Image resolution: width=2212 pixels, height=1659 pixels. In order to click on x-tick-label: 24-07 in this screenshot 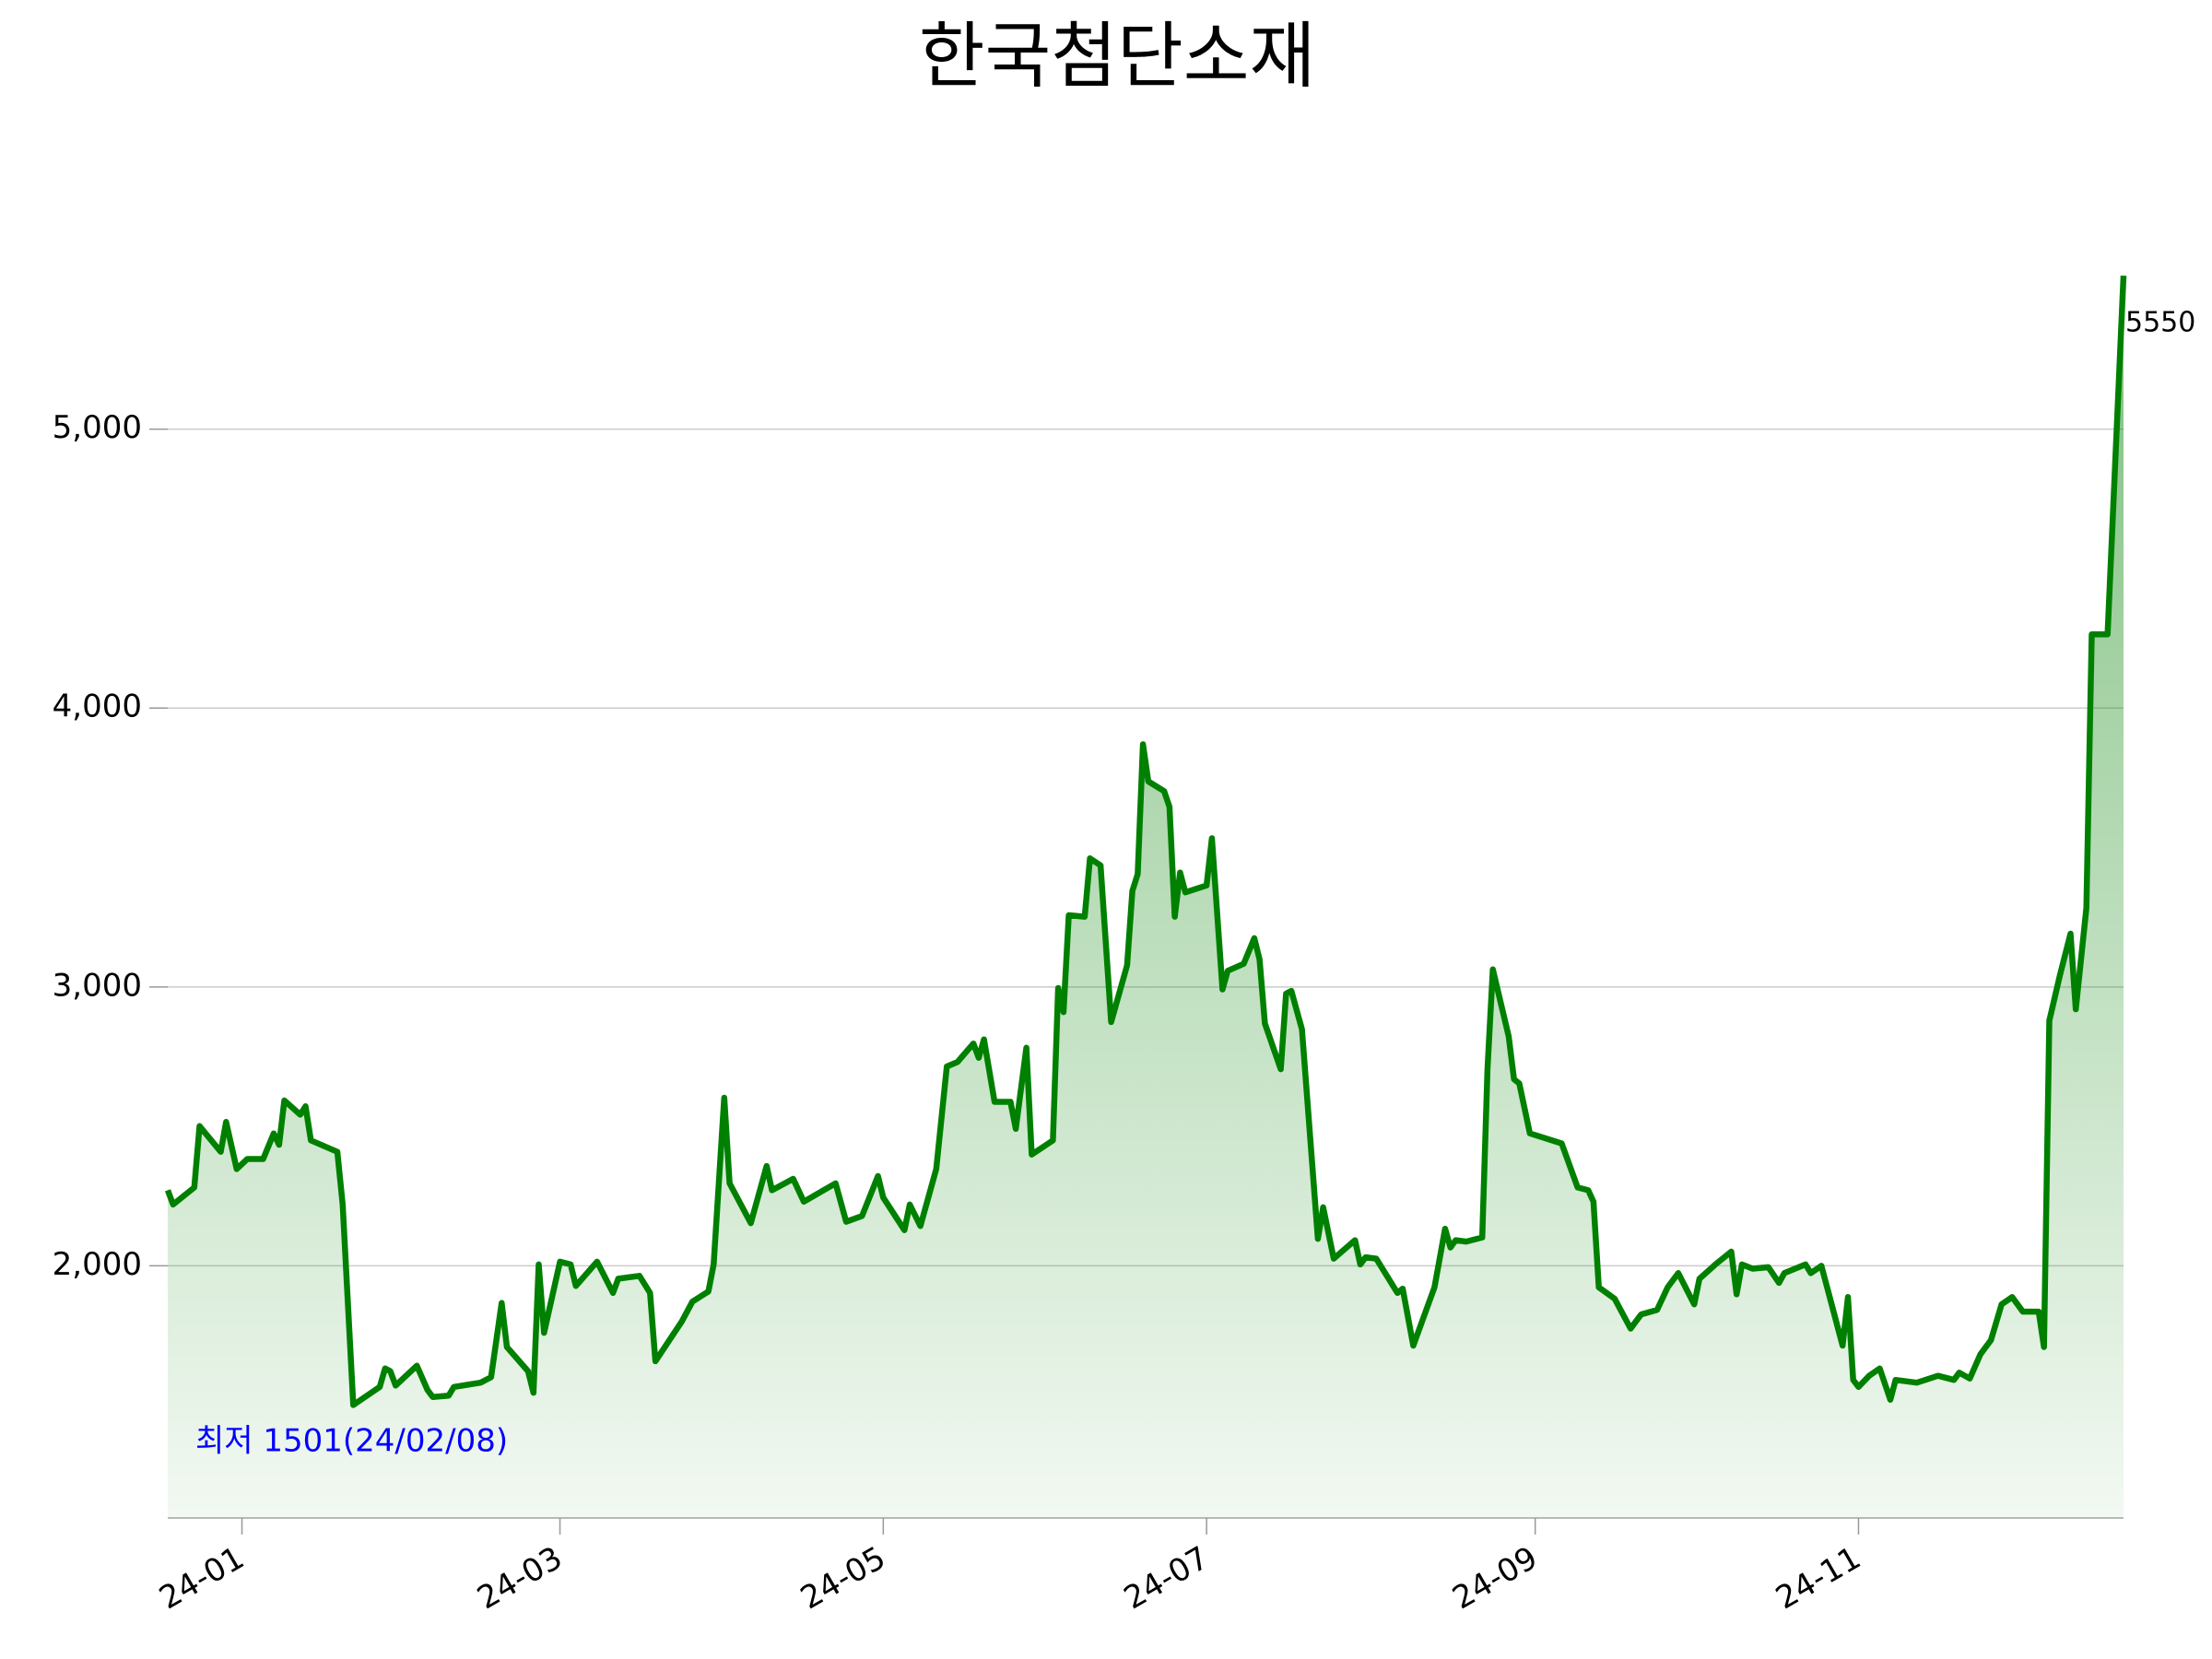, I will do `click(1167, 1578)`.